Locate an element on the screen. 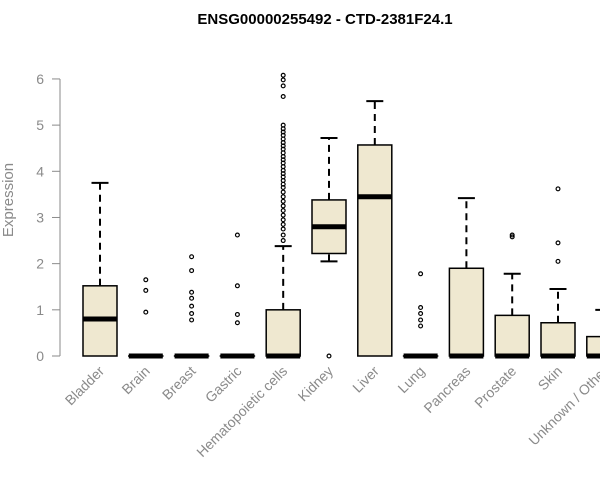  y-tick-label: 4 is located at coordinates (40, 171).